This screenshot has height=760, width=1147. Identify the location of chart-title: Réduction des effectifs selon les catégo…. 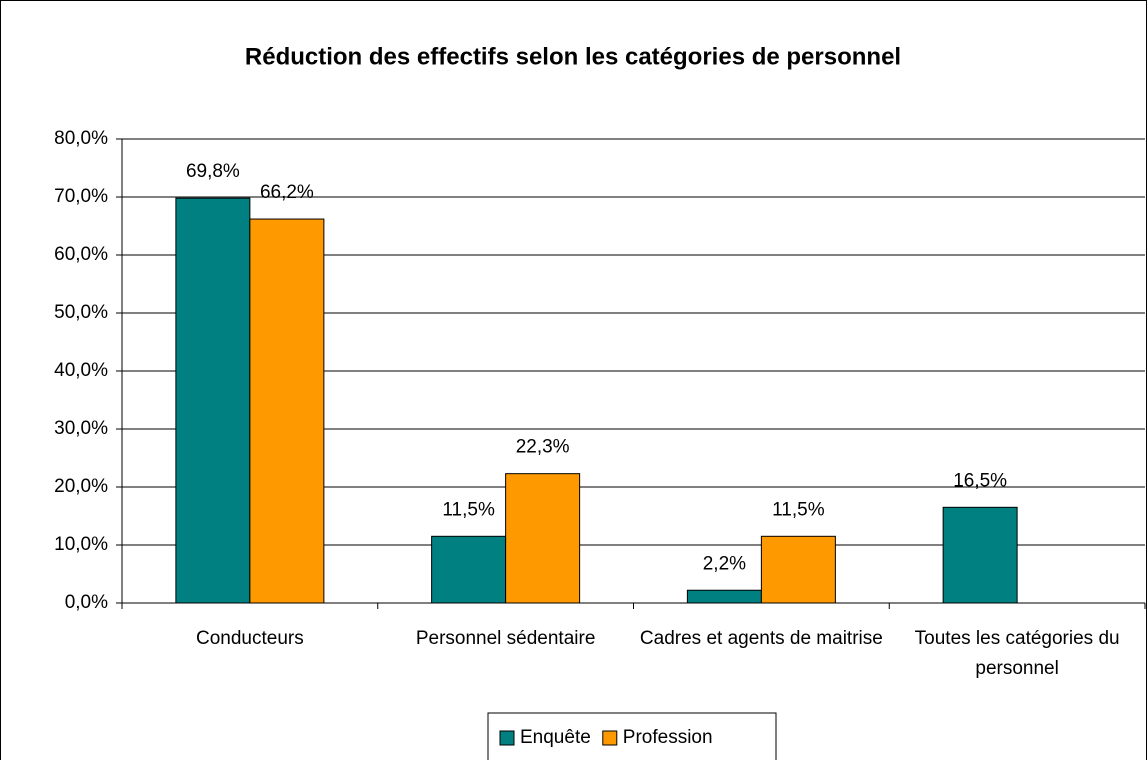
(573, 56).